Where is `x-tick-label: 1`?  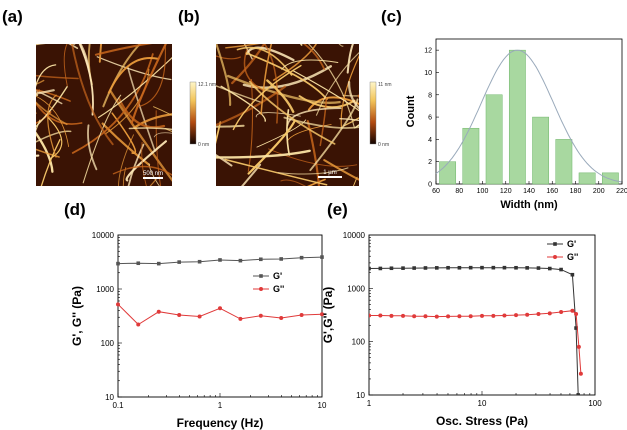 x-tick-label: 1 is located at coordinates (220, 405).